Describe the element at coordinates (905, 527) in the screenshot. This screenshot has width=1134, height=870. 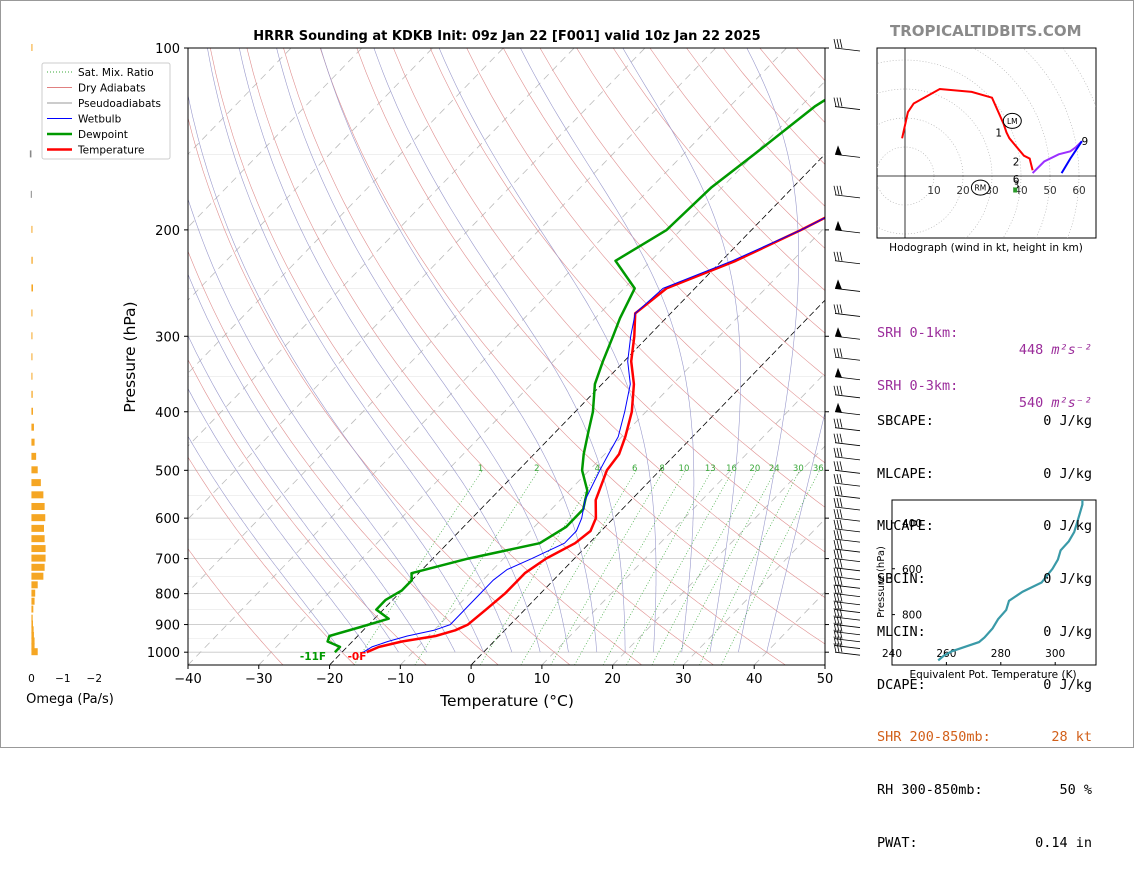
I see `param-label: MUCAPE:` at that location.